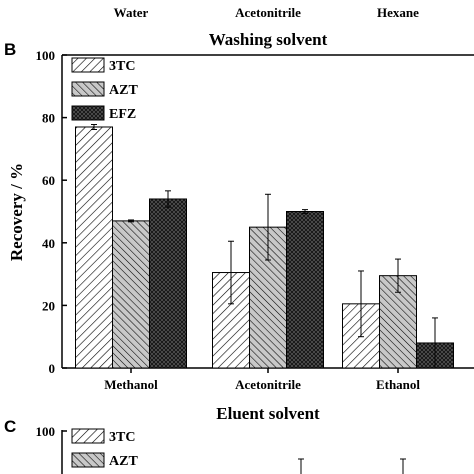 This screenshot has height=474, width=474. I want to click on x-category-label-2: Ethanol, so click(398, 384).